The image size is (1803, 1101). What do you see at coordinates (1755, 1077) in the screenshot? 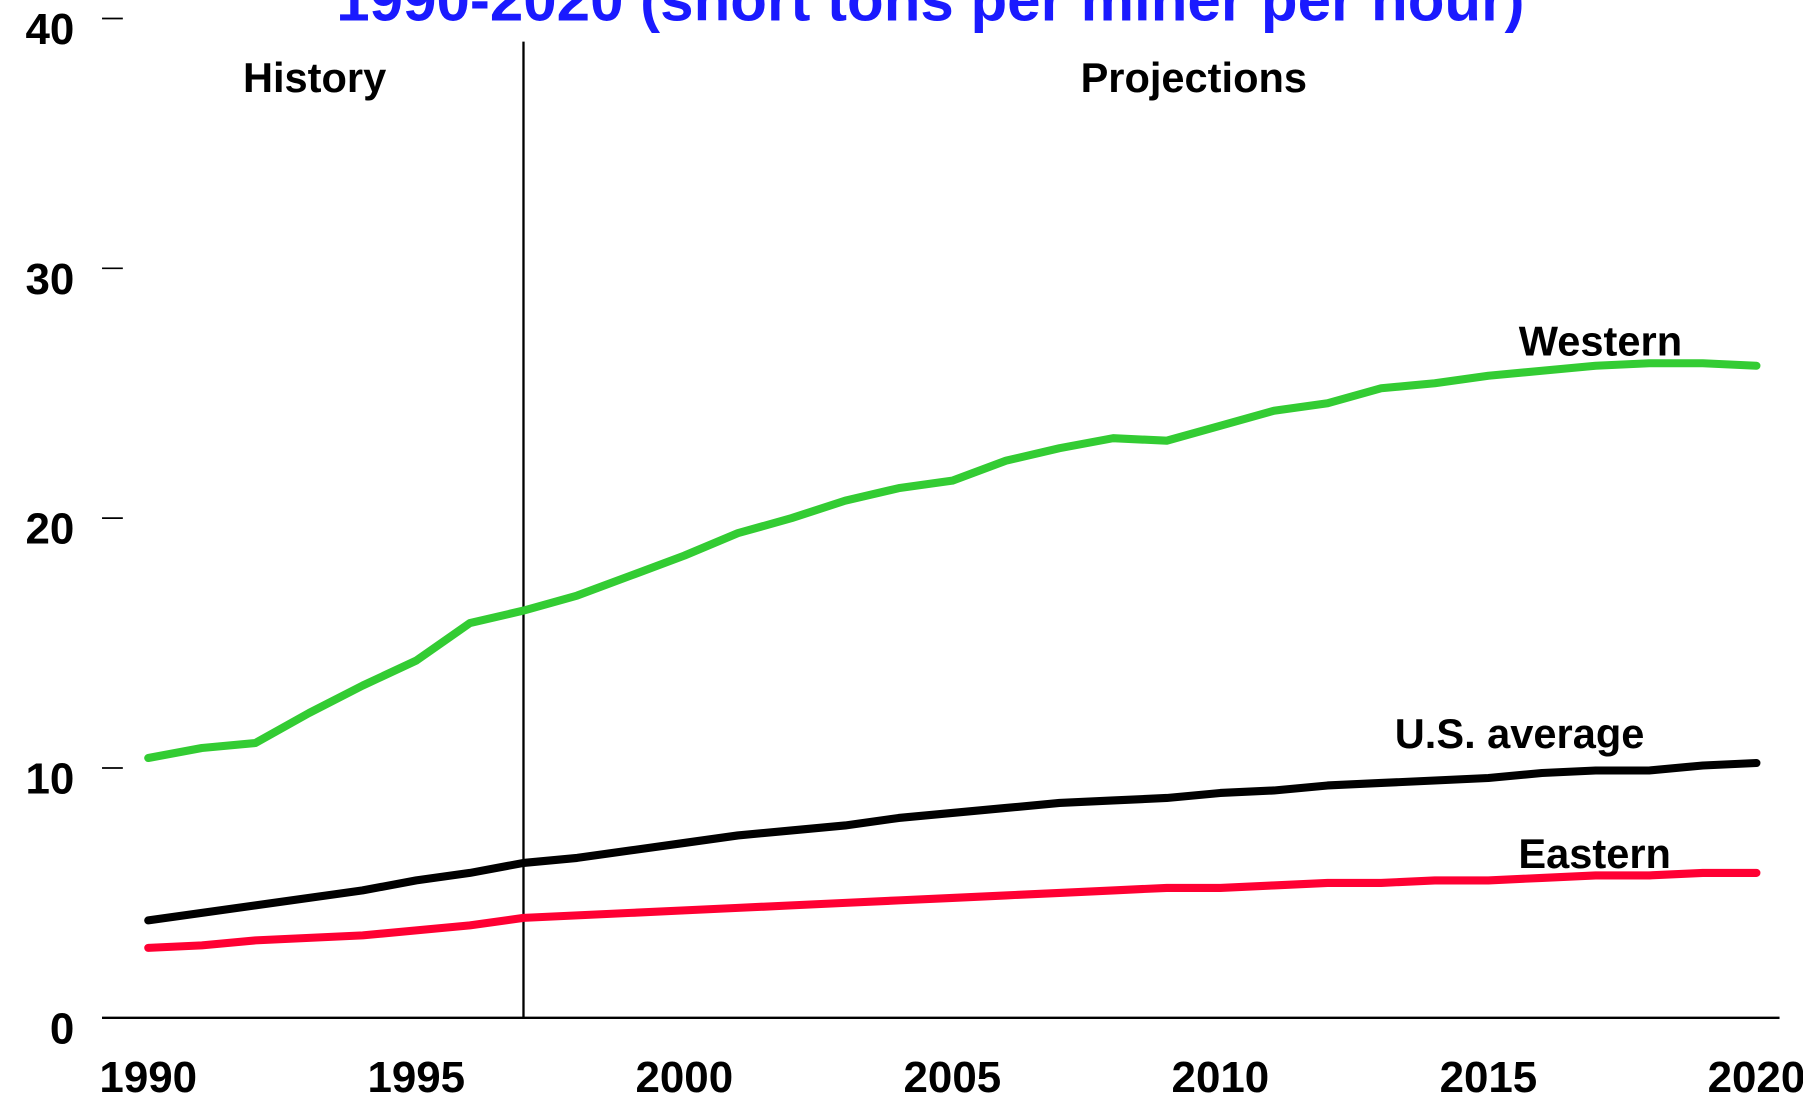
I see `x-tick-label: 2020` at bounding box center [1755, 1077].